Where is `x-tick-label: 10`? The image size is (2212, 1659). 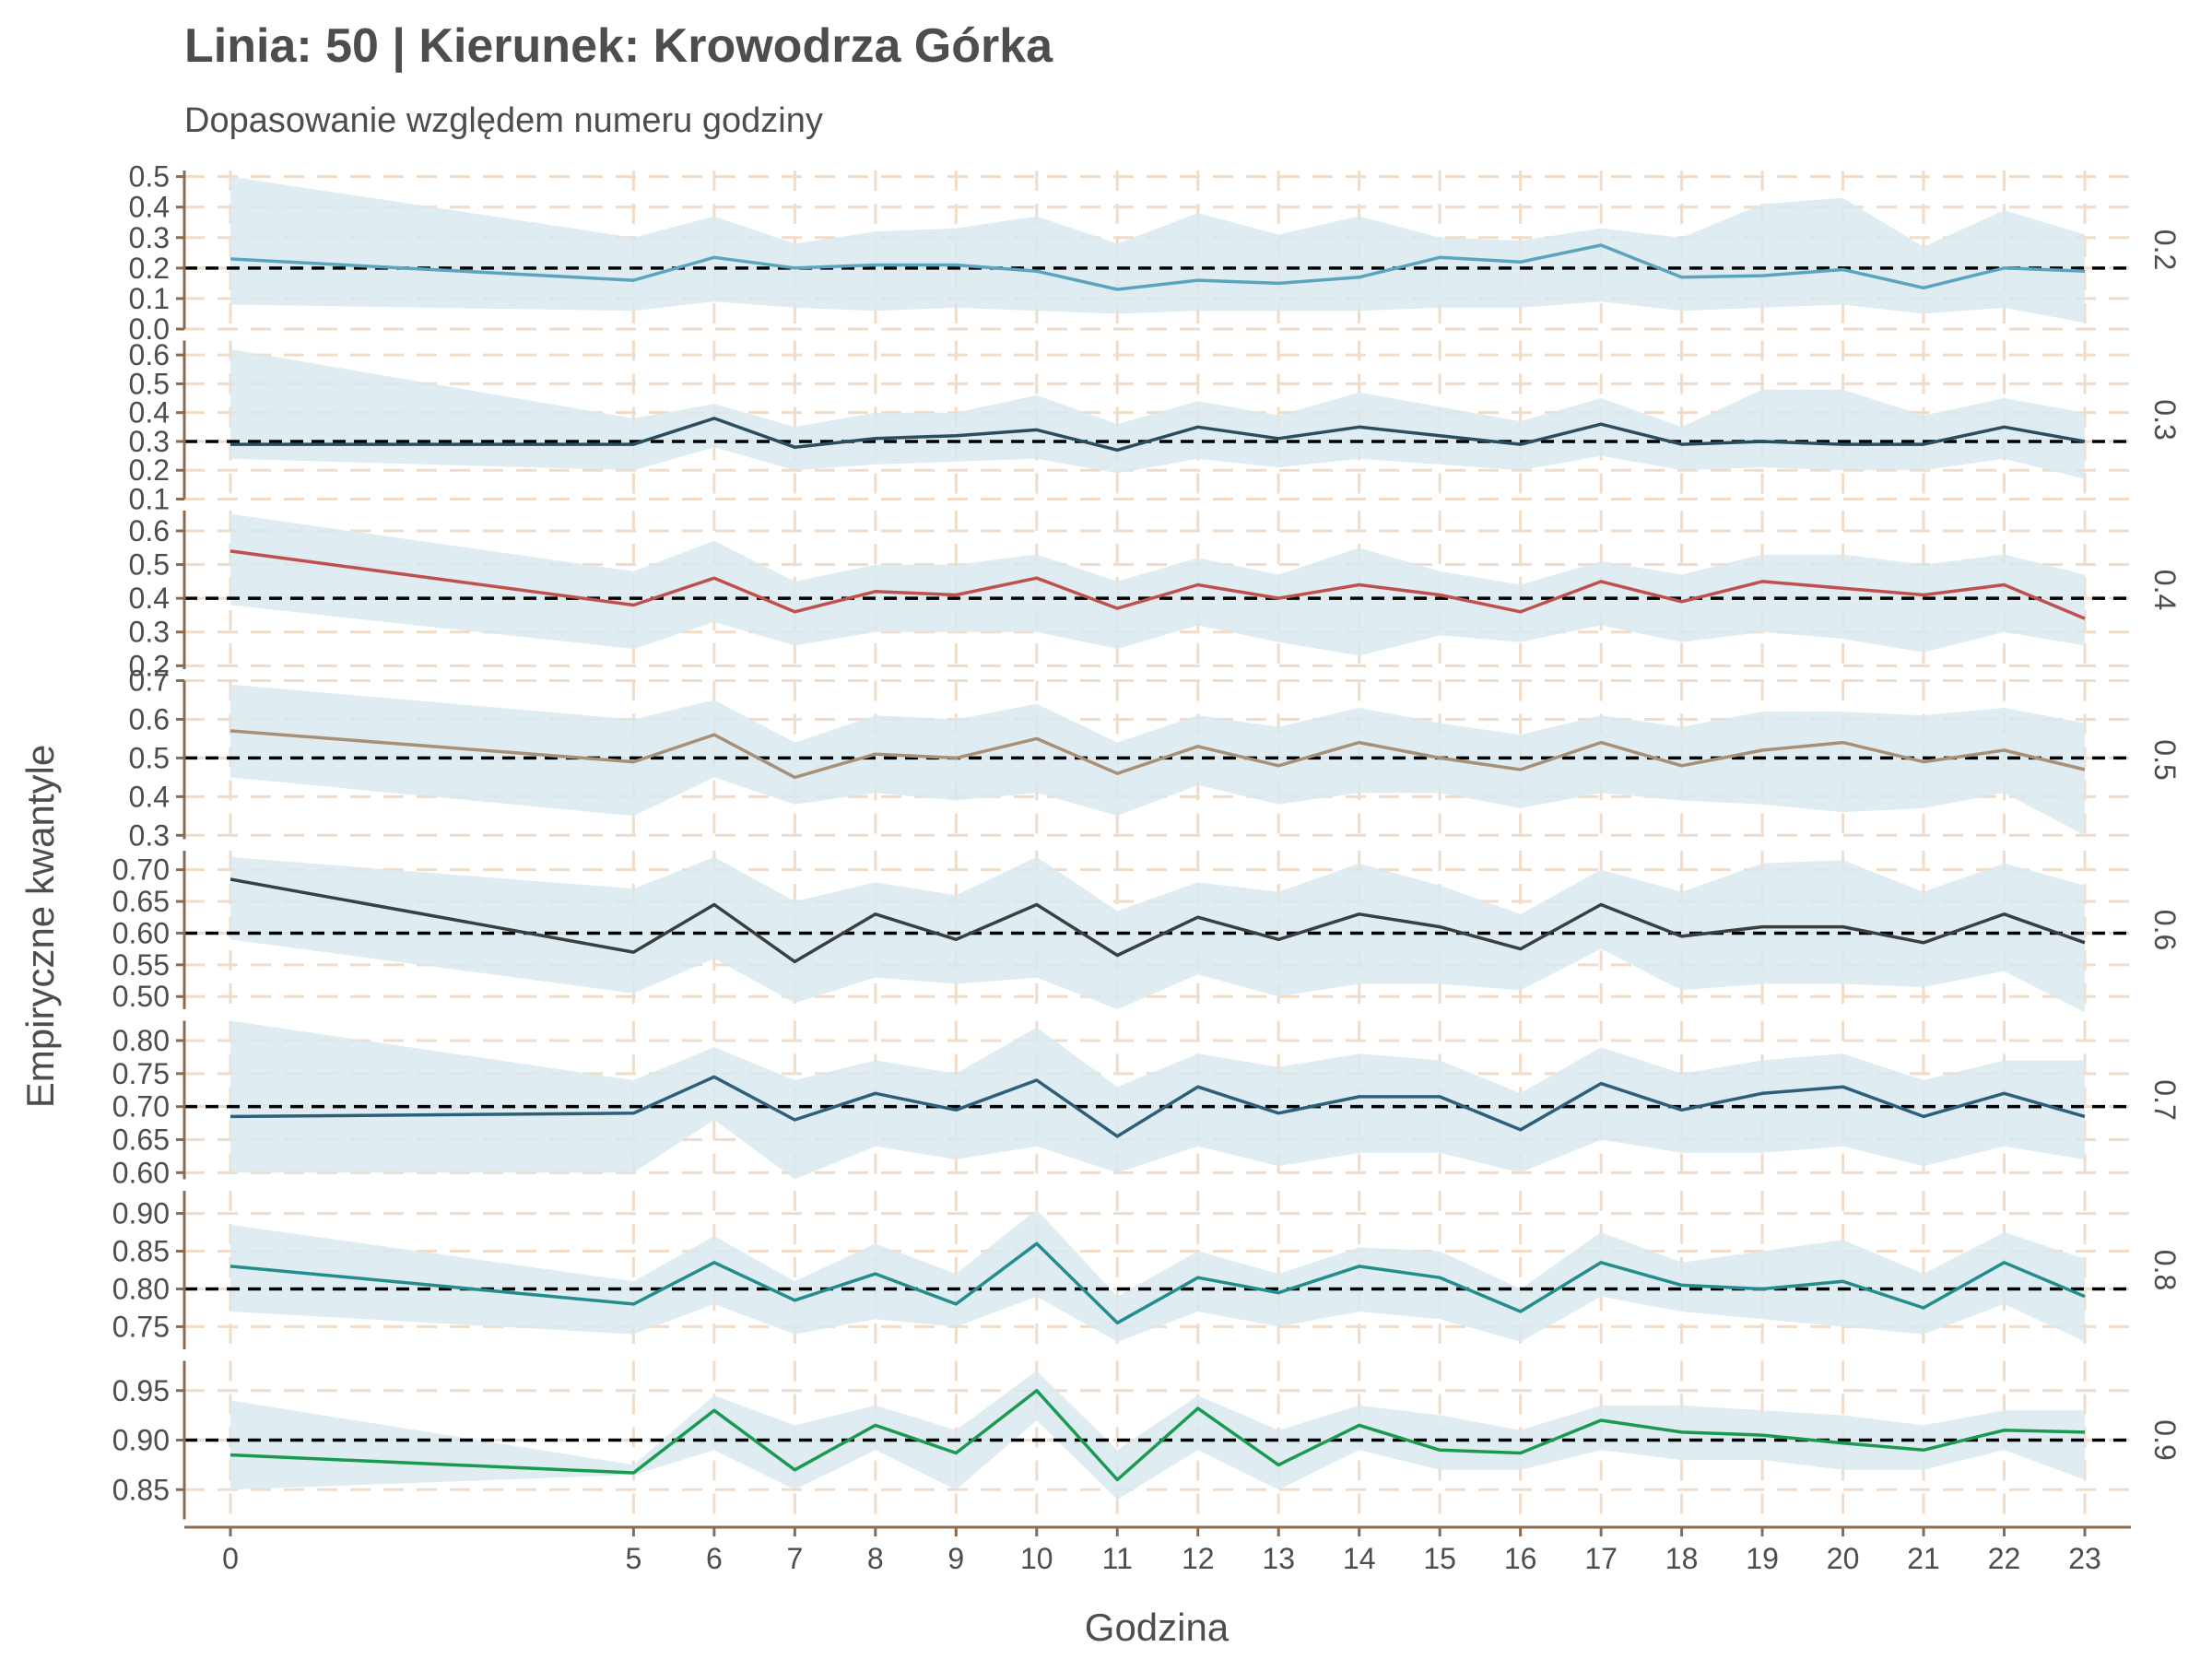
x-tick-label: 10 is located at coordinates (1036, 1558).